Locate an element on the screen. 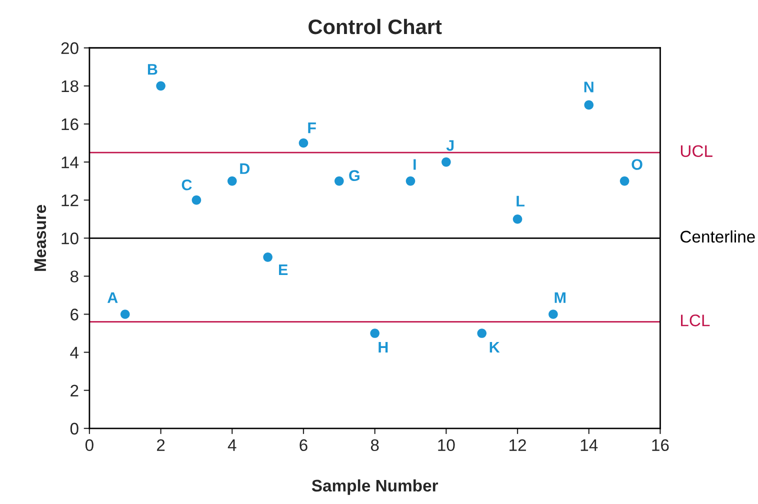  y-tick-label: 2 is located at coordinates (74, 390).